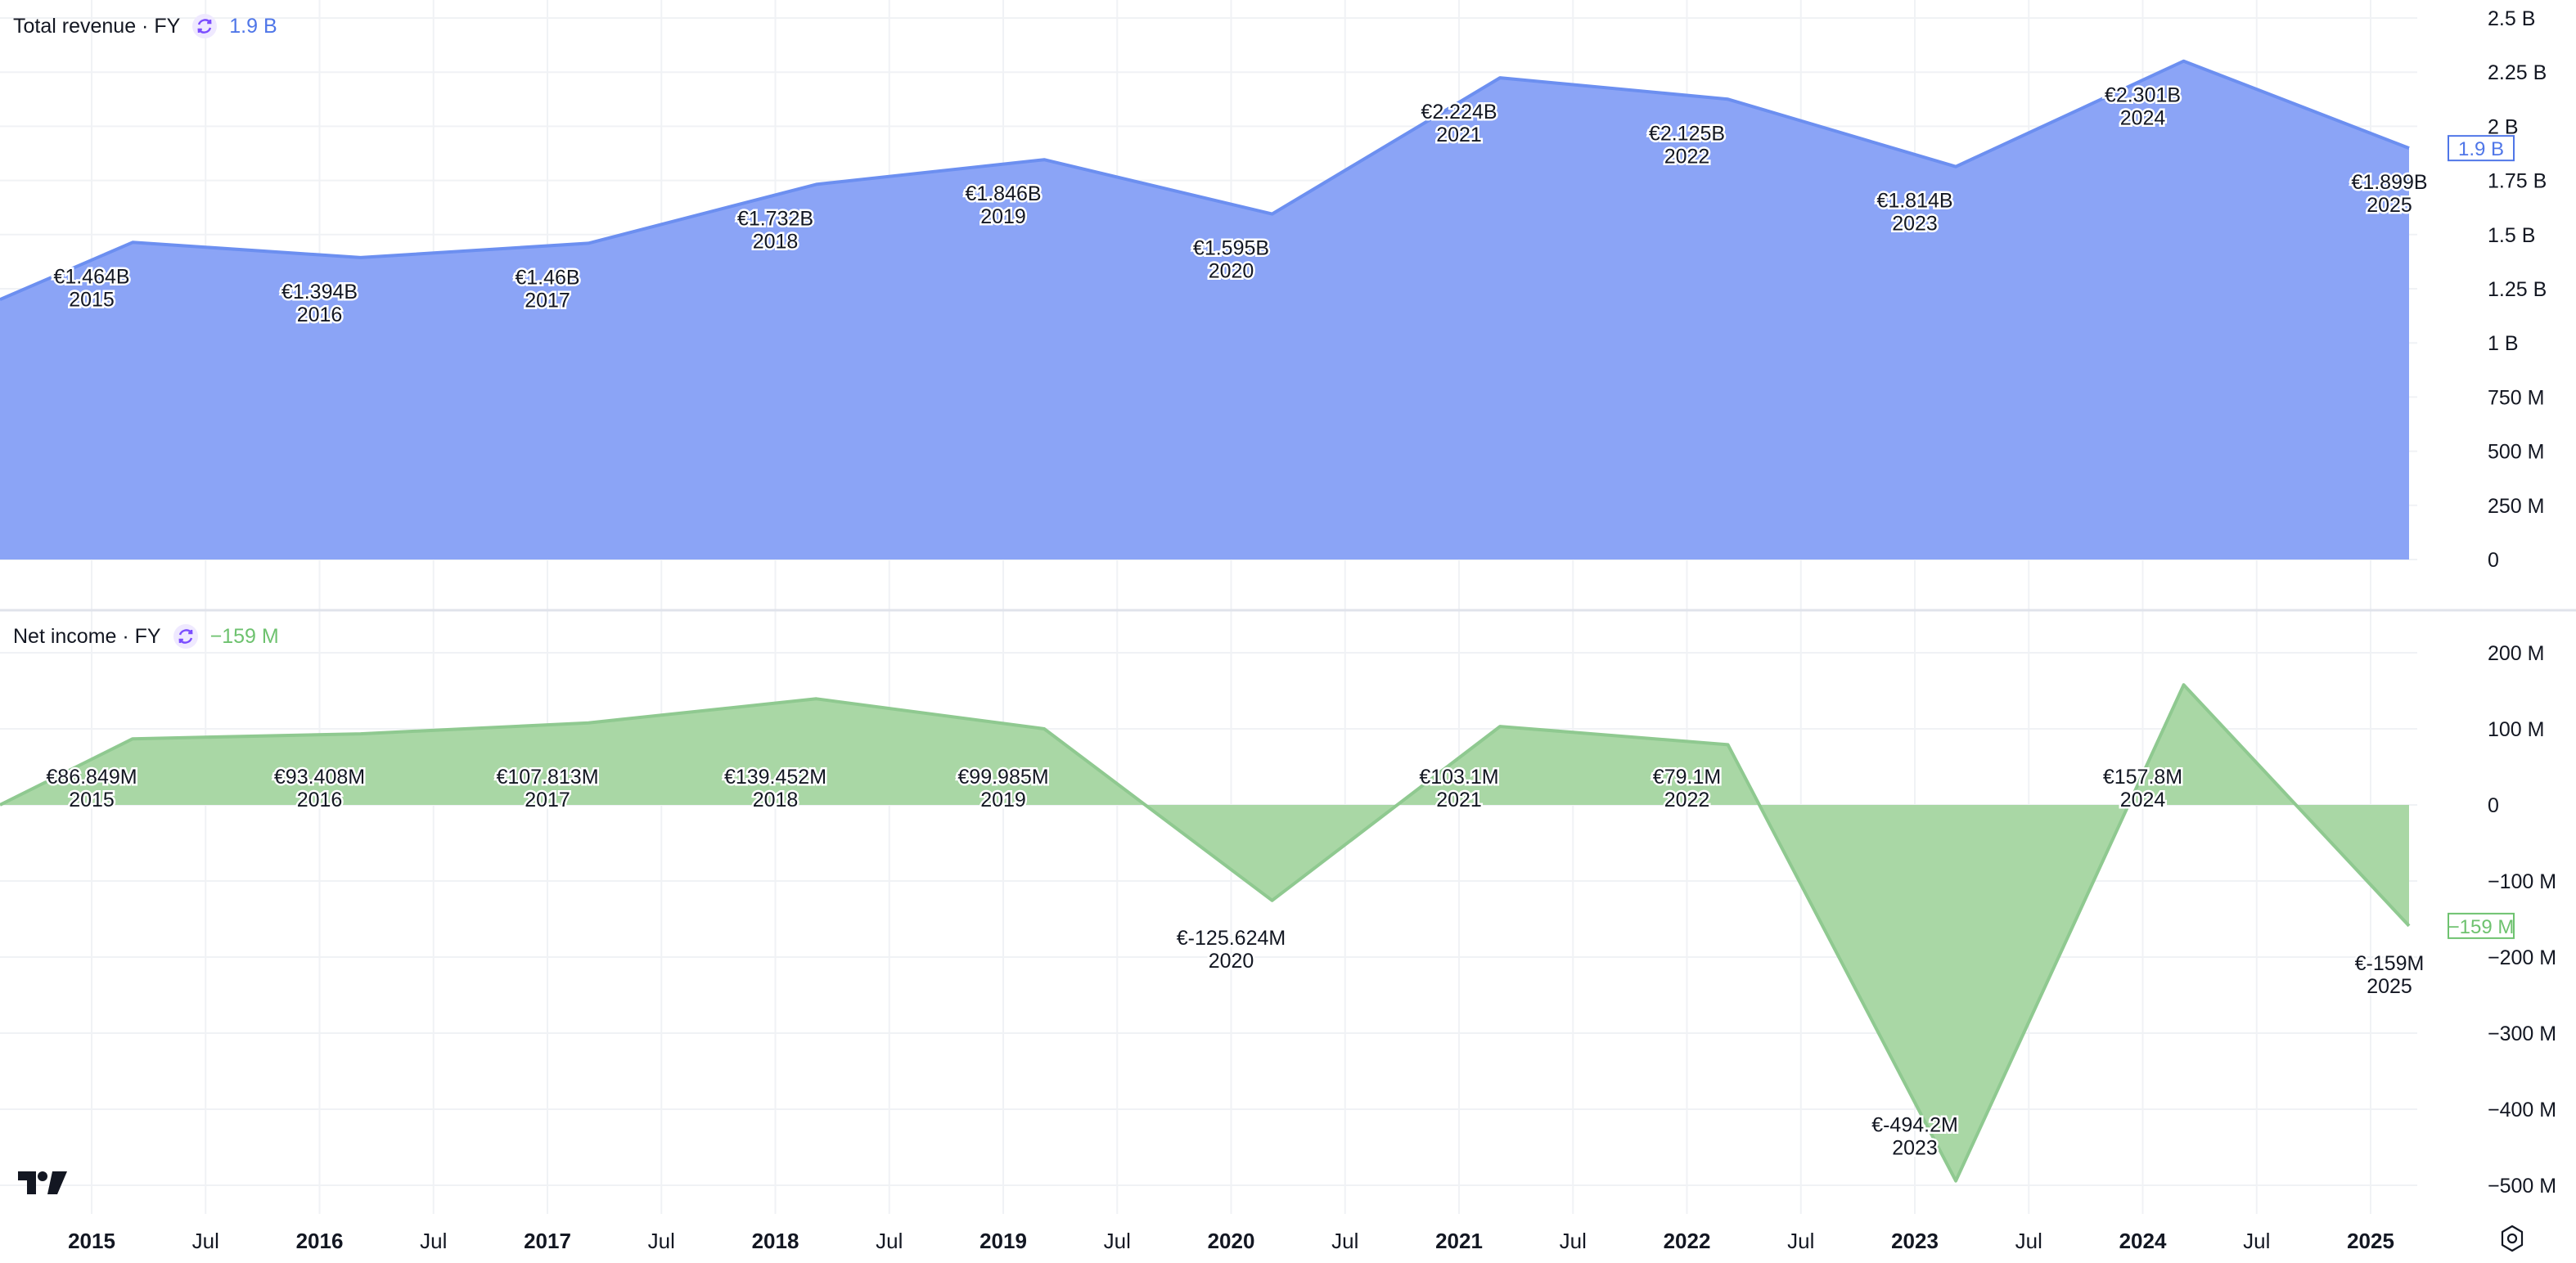 The height and width of the screenshot is (1263, 2576). I want to click on income-data-year-label: 2025, so click(2389, 986).